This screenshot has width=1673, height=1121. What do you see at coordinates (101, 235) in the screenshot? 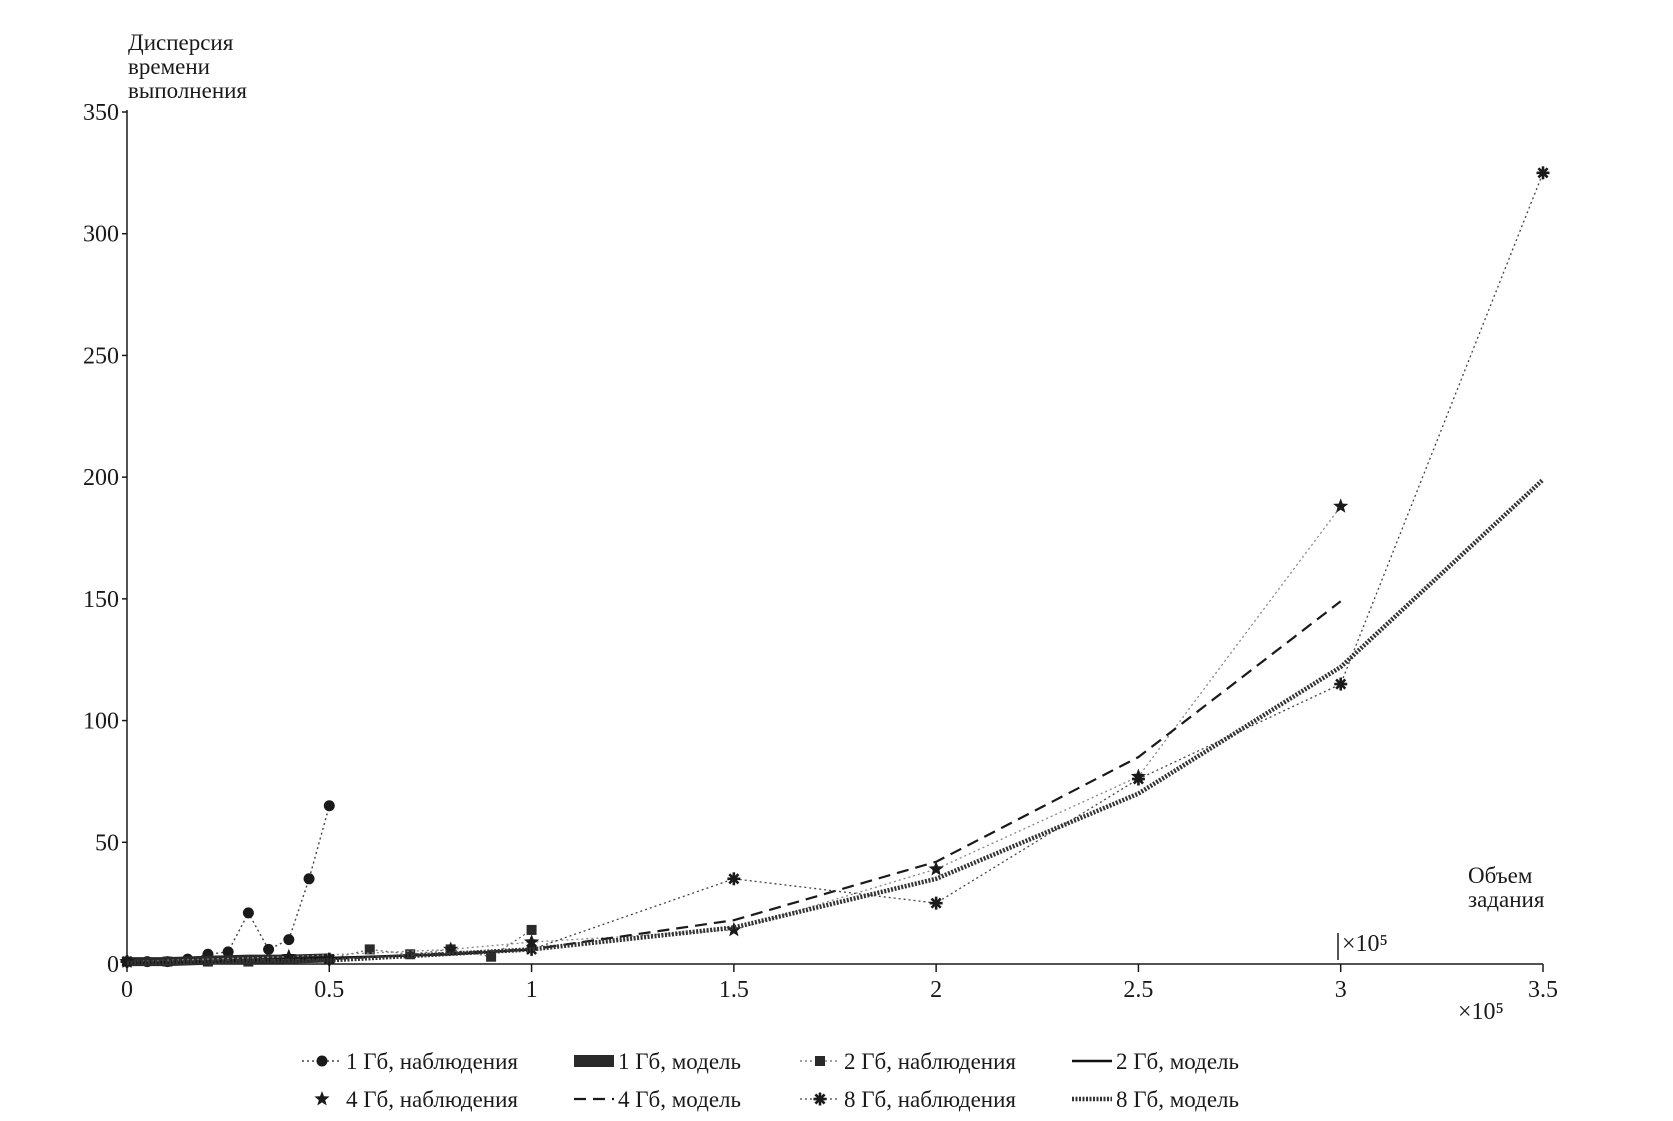
I see `y-tick-label: 300` at bounding box center [101, 235].